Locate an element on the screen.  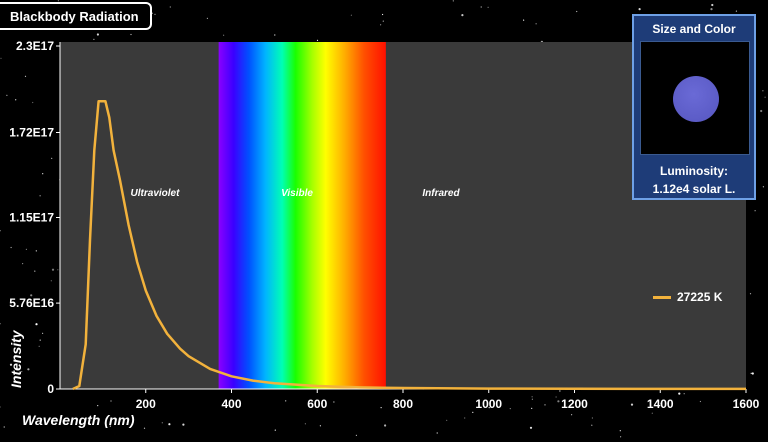
y-tick-label: 1.15E17 is located at coordinates (31, 218).